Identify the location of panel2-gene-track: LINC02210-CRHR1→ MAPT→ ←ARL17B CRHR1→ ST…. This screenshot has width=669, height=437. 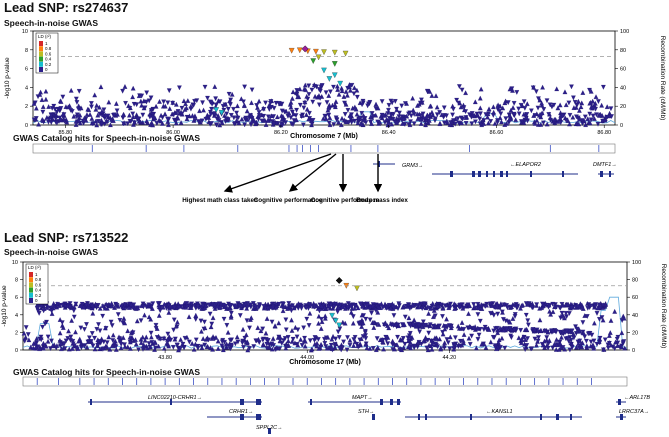
(369, 414).